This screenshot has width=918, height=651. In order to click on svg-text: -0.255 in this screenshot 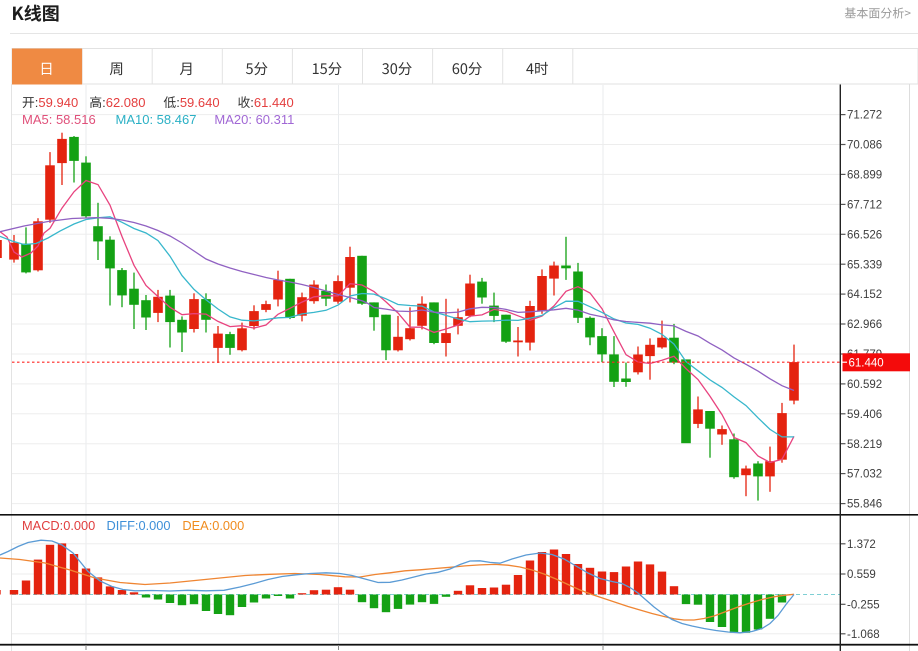, I will do `click(863, 605)`.